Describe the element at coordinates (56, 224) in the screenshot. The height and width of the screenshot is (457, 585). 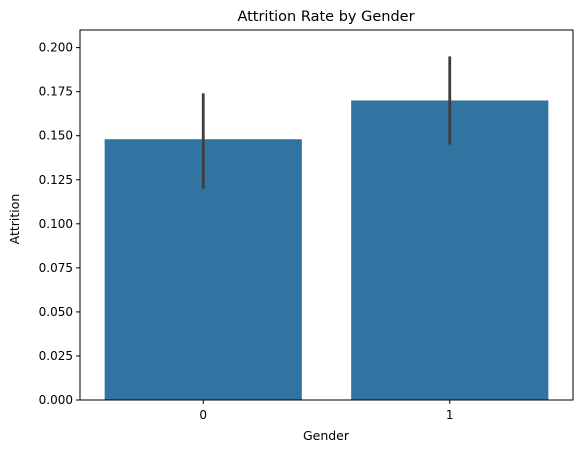
I see `y-tick-label: 0.100` at that location.